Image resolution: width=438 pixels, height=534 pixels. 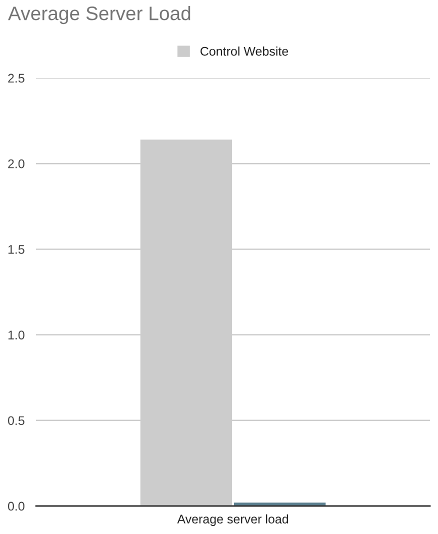 What do you see at coordinates (16, 421) in the screenshot?
I see `y-tick-label: 0.5` at bounding box center [16, 421].